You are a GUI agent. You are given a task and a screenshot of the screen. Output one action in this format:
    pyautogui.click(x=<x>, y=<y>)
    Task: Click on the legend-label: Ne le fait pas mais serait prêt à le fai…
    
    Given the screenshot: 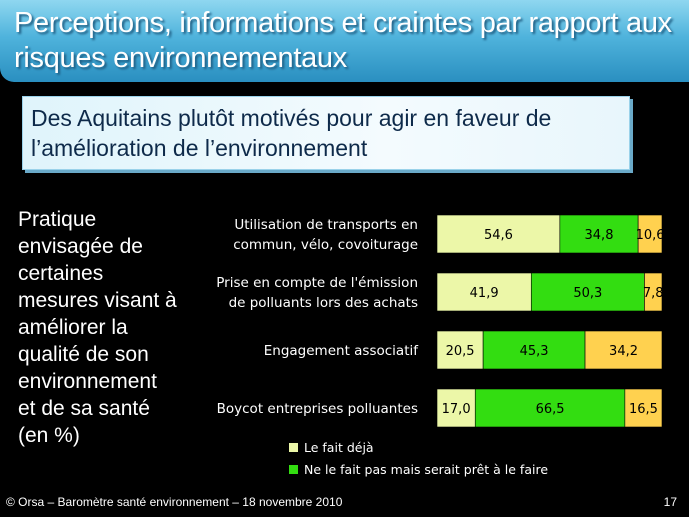 What is the action you would take?
    pyautogui.click(x=426, y=469)
    